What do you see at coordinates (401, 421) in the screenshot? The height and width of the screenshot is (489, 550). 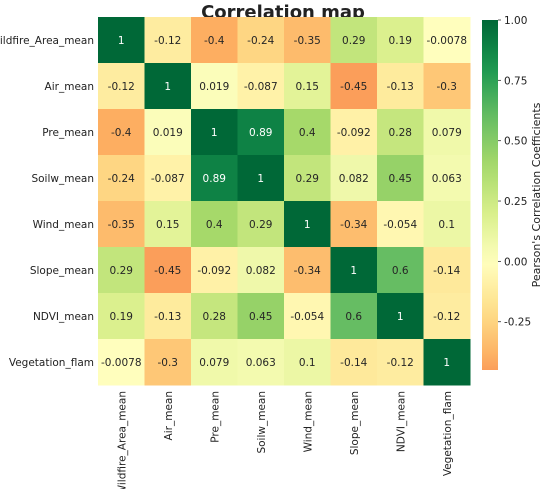 I see `column-label: NDVI_mean` at bounding box center [401, 421].